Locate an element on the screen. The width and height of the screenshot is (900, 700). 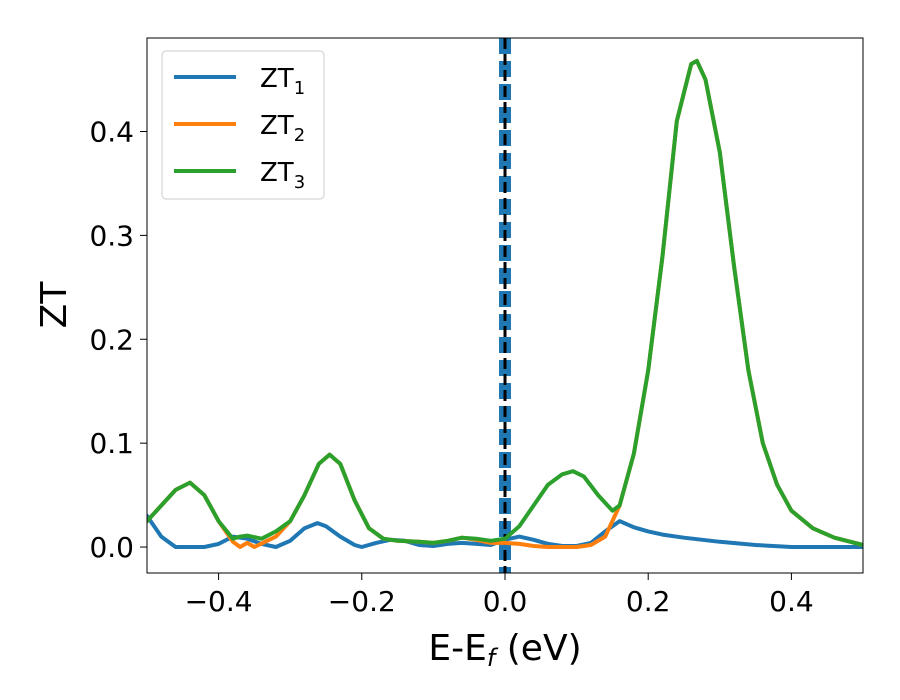
y-axis-label: ZT is located at coordinates (54, 305).